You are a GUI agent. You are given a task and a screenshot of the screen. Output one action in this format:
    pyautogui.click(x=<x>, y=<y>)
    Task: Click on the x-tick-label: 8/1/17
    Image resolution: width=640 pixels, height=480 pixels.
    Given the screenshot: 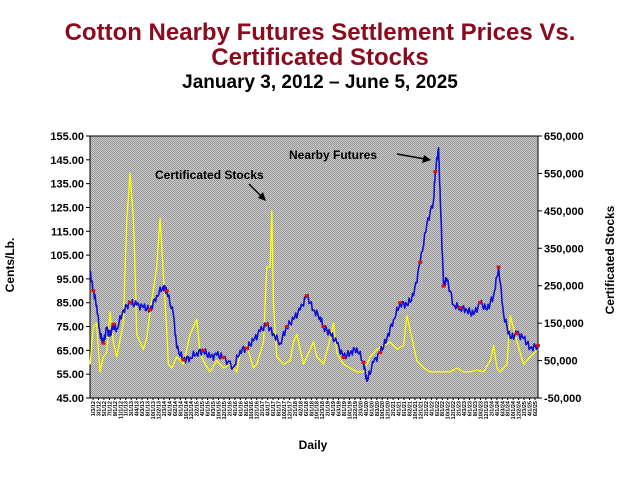 What is the action you would take?
    pyautogui.click(x=280, y=408)
    